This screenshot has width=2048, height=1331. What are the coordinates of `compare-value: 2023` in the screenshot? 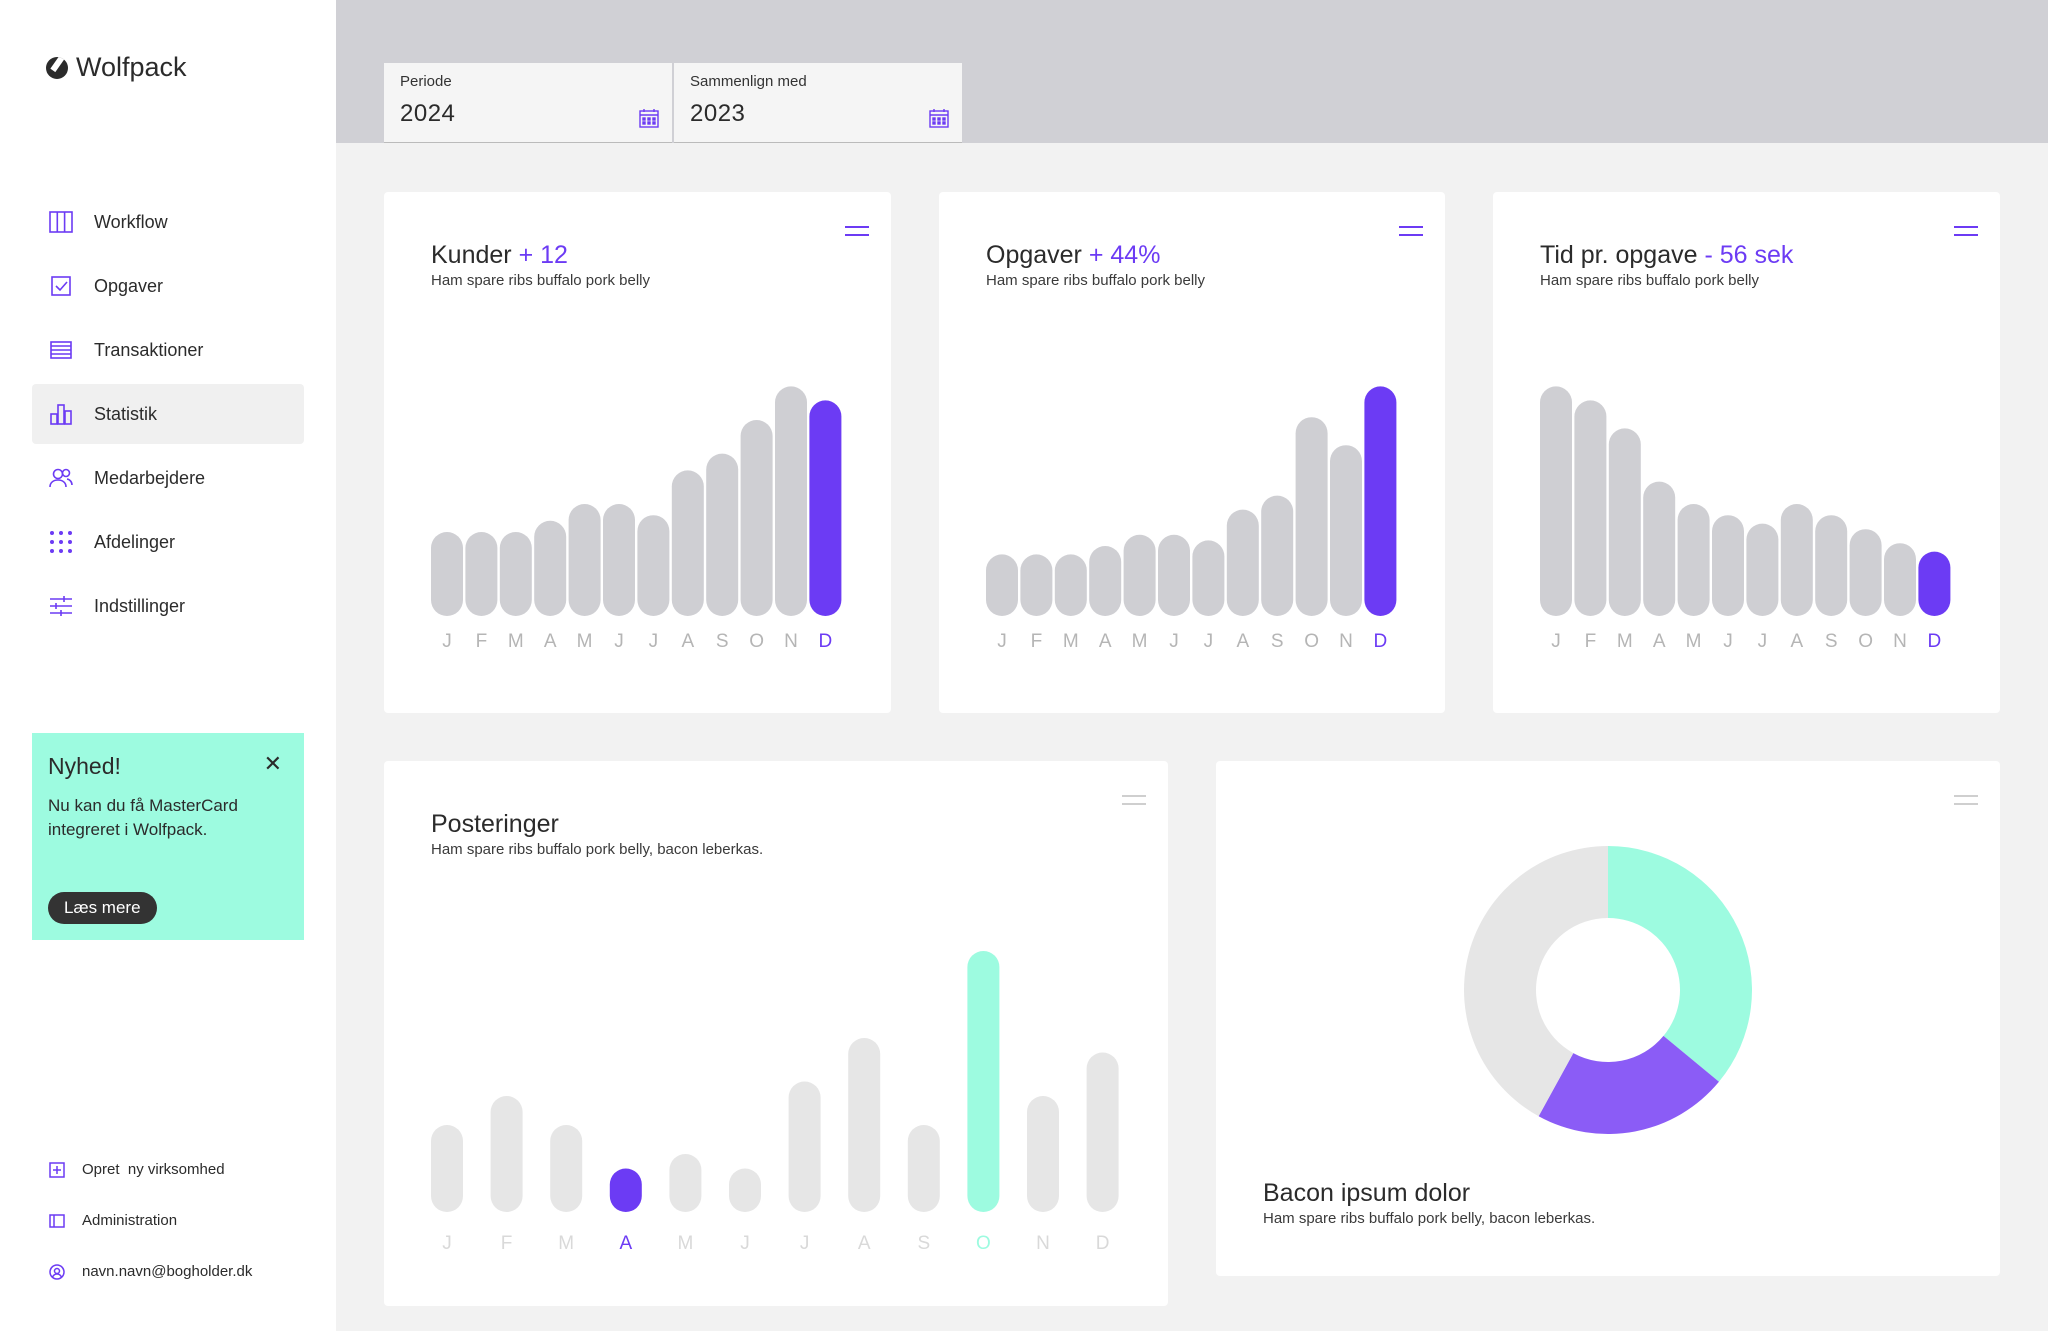 It's located at (718, 113).